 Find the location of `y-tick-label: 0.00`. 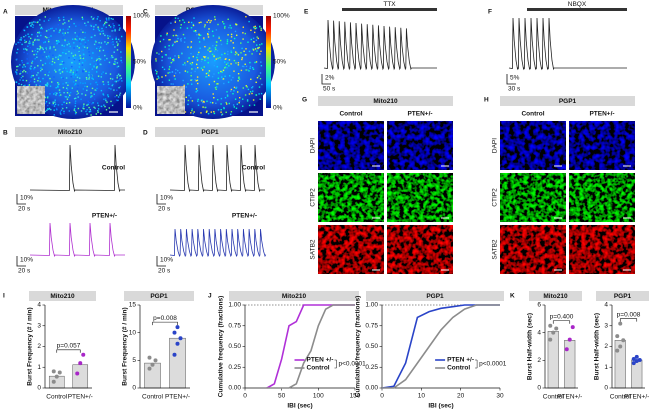

y-tick-label: 0.00 is located at coordinates (371, 388).